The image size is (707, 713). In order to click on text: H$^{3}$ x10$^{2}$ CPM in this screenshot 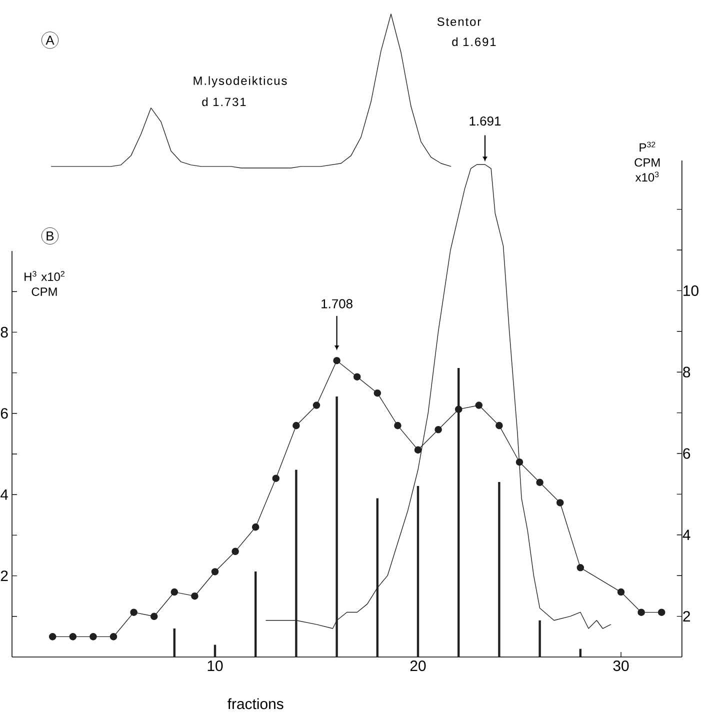, I will do `click(44, 283)`.